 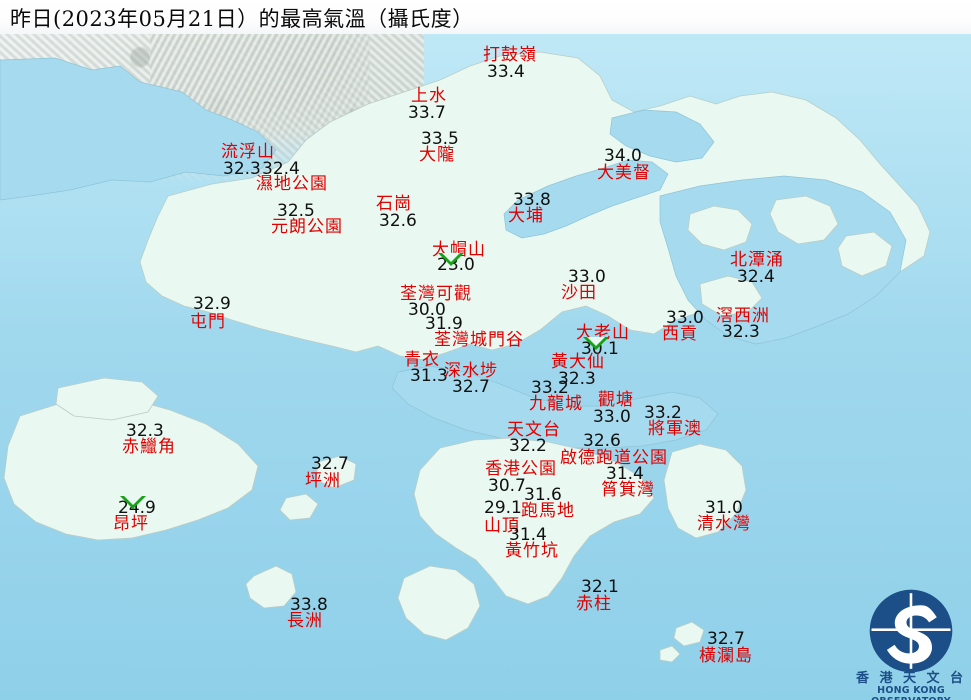 What do you see at coordinates (436, 294) in the screenshot?
I see `station-name: 荃灣可觀` at bounding box center [436, 294].